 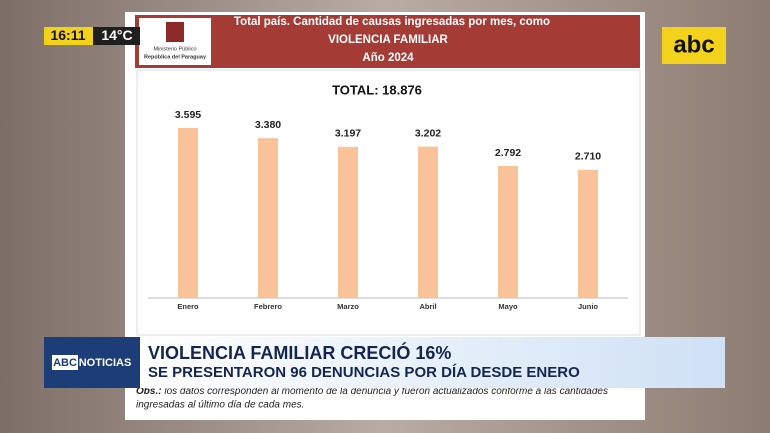 What do you see at coordinates (188, 115) in the screenshot?
I see `value-label: 3.595` at bounding box center [188, 115].